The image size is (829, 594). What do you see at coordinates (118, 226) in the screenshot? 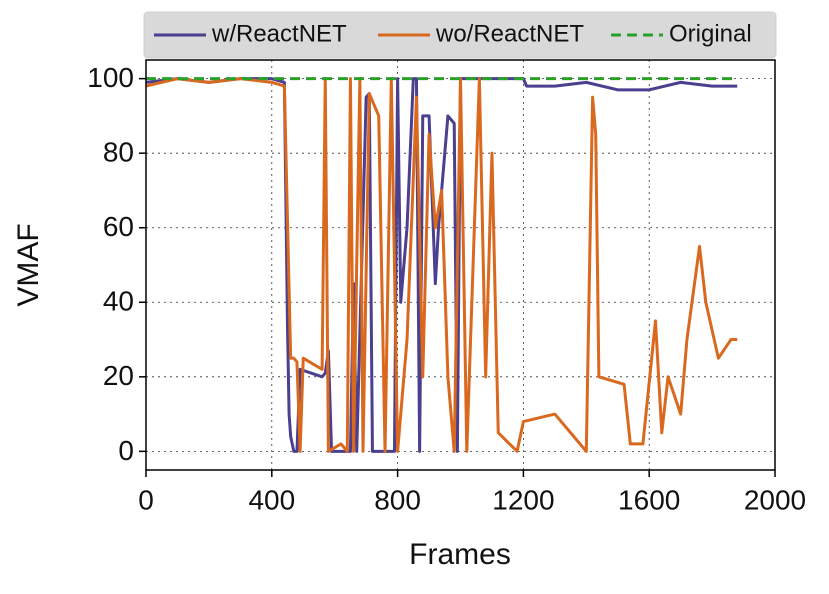
I see `y-tick-label: 60` at bounding box center [118, 226].